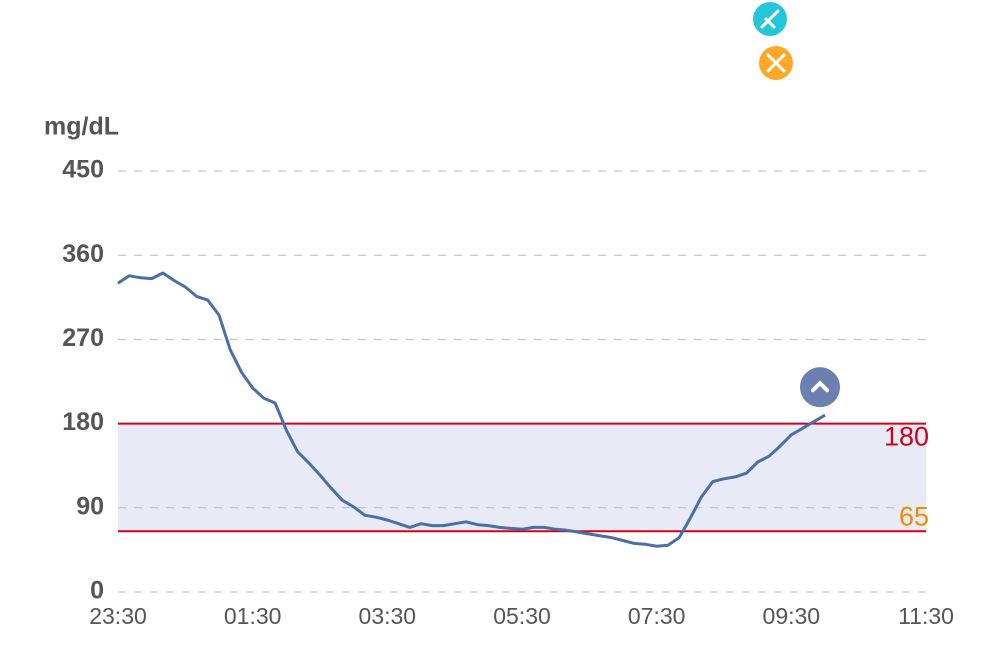 This screenshot has width=1004, height=658. What do you see at coordinates (81, 127) in the screenshot?
I see `y-axis-unit: mg/dL` at bounding box center [81, 127].